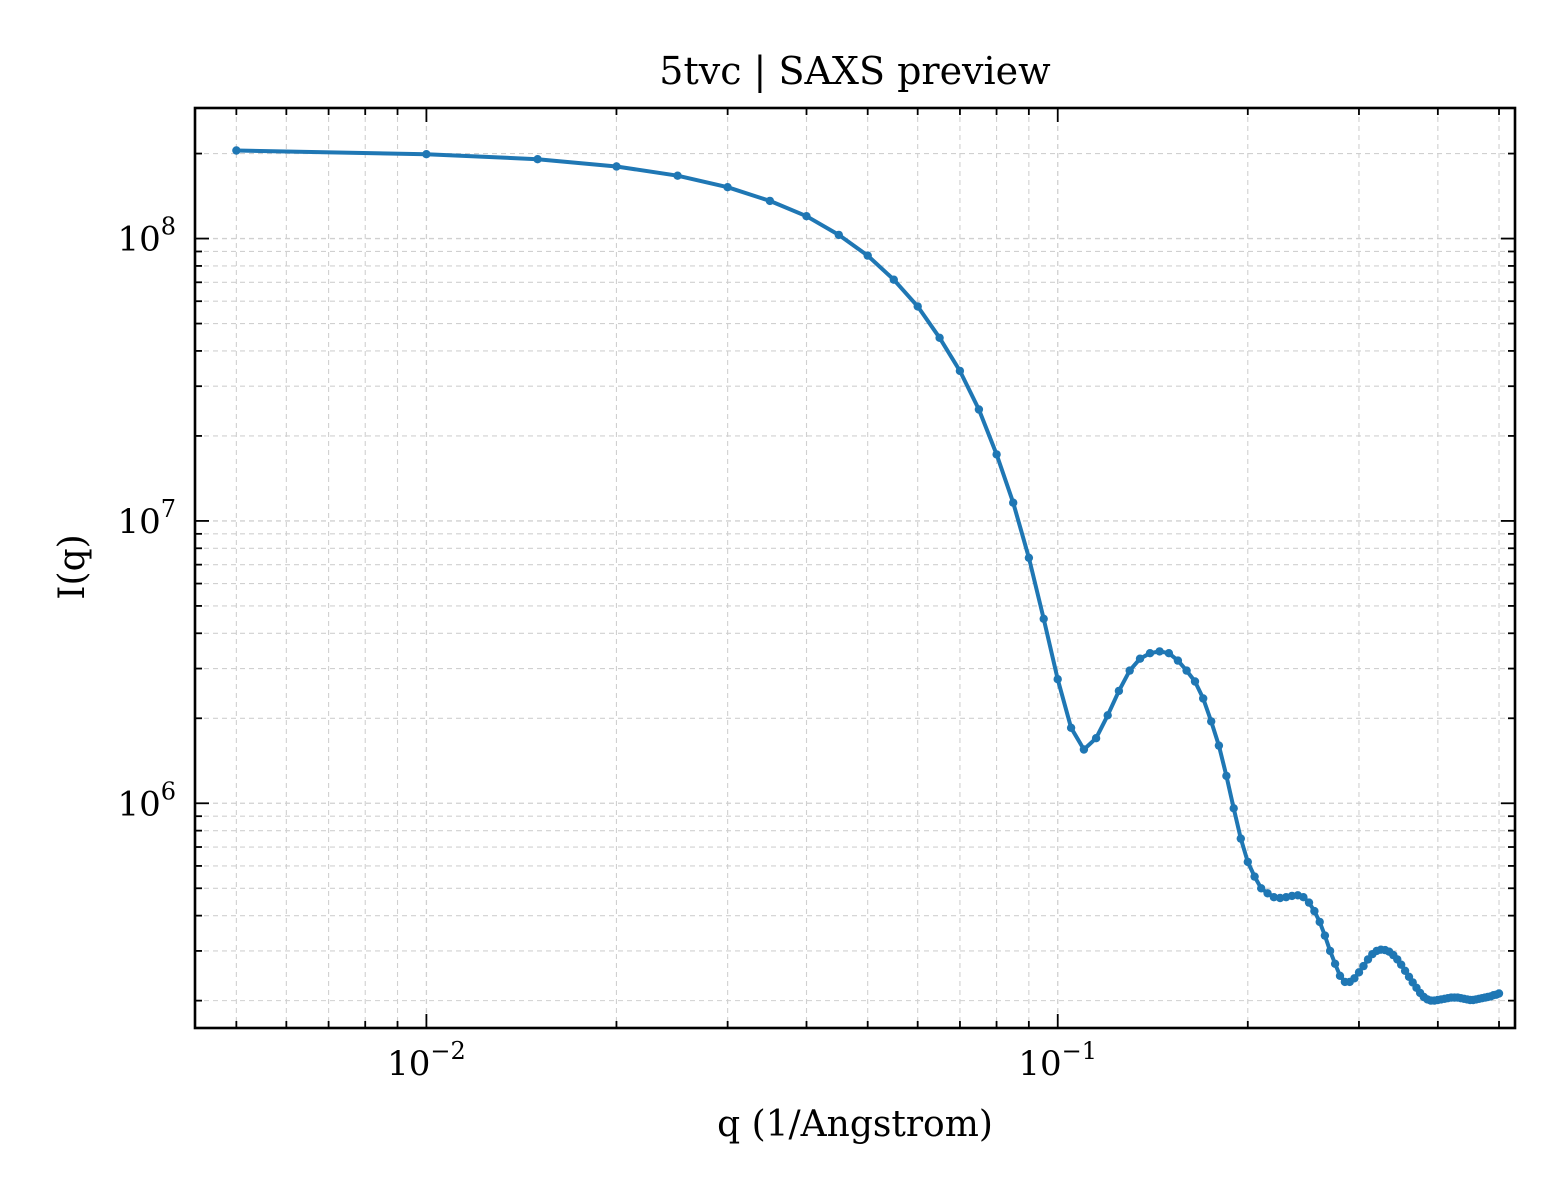 The image size is (1560, 1200). Describe the element at coordinates (146, 518) in the screenshot. I see `y-tick-label: 10⁷` at that location.